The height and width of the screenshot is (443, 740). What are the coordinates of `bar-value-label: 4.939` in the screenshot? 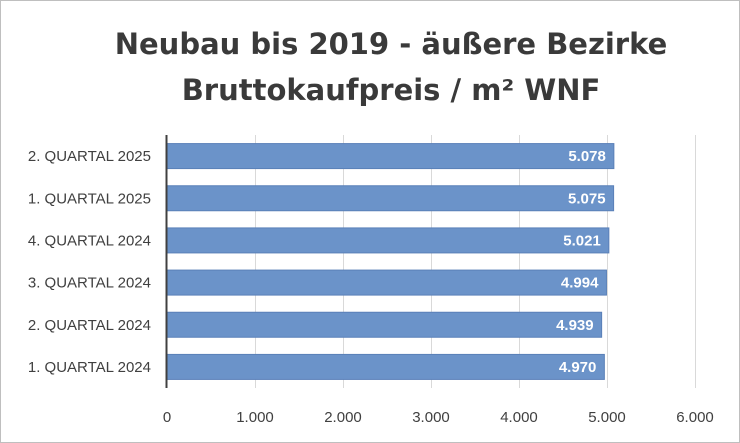 It's located at (575, 325).